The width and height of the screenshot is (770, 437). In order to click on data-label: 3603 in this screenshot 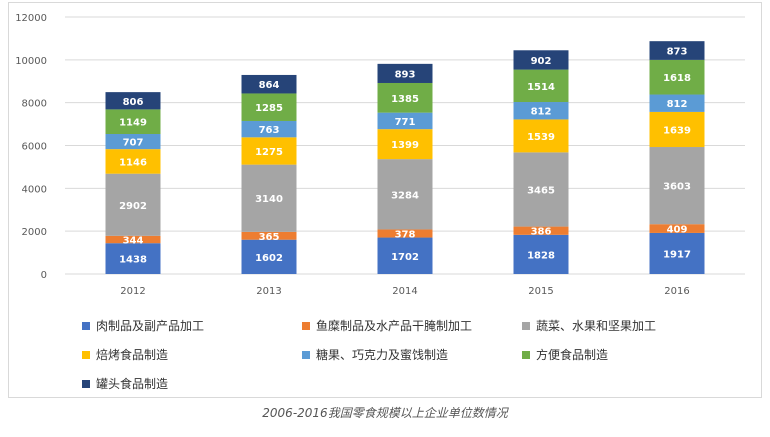, I will do `click(677, 187)`.